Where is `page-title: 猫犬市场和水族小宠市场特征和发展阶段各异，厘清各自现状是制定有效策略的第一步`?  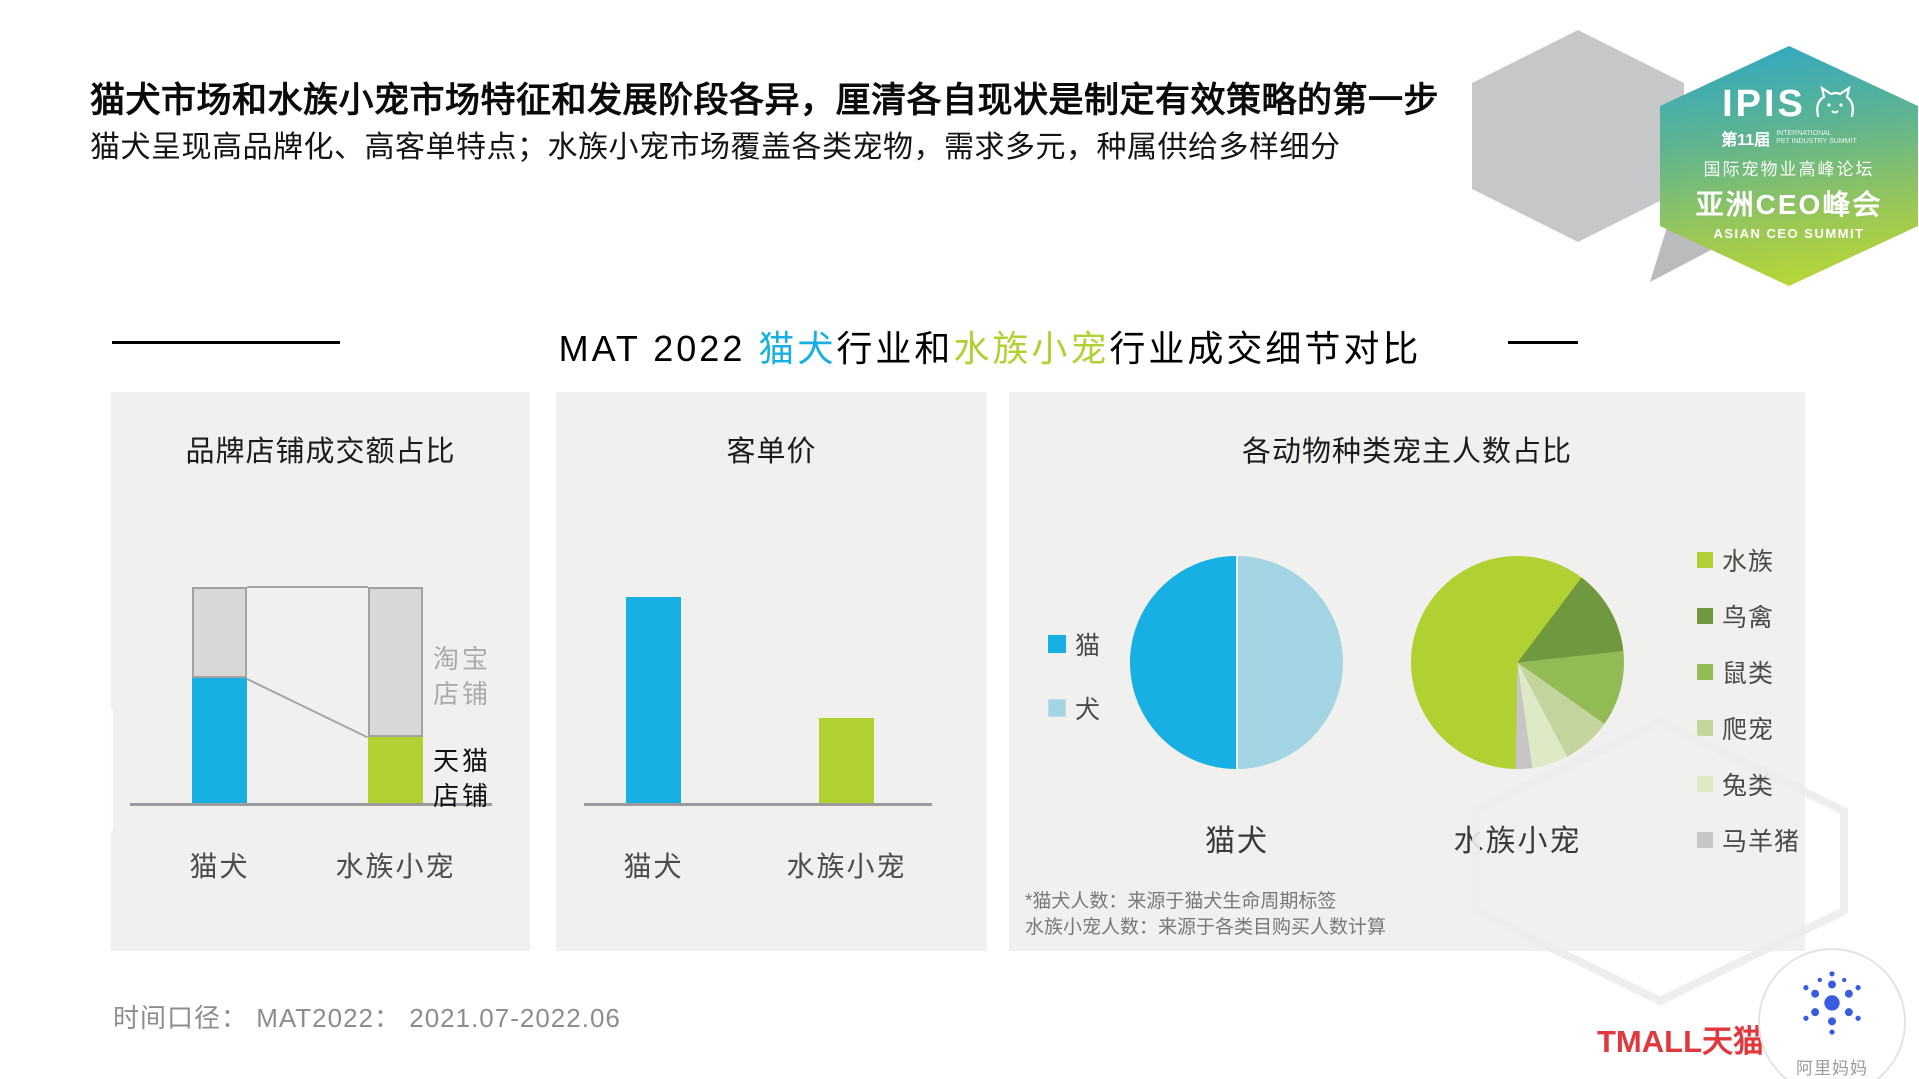
page-title: 猫犬市场和水族小宠市场特征和发展阶段各异，厘清各自现状是制定有效策略的第一步 is located at coordinates (765, 100).